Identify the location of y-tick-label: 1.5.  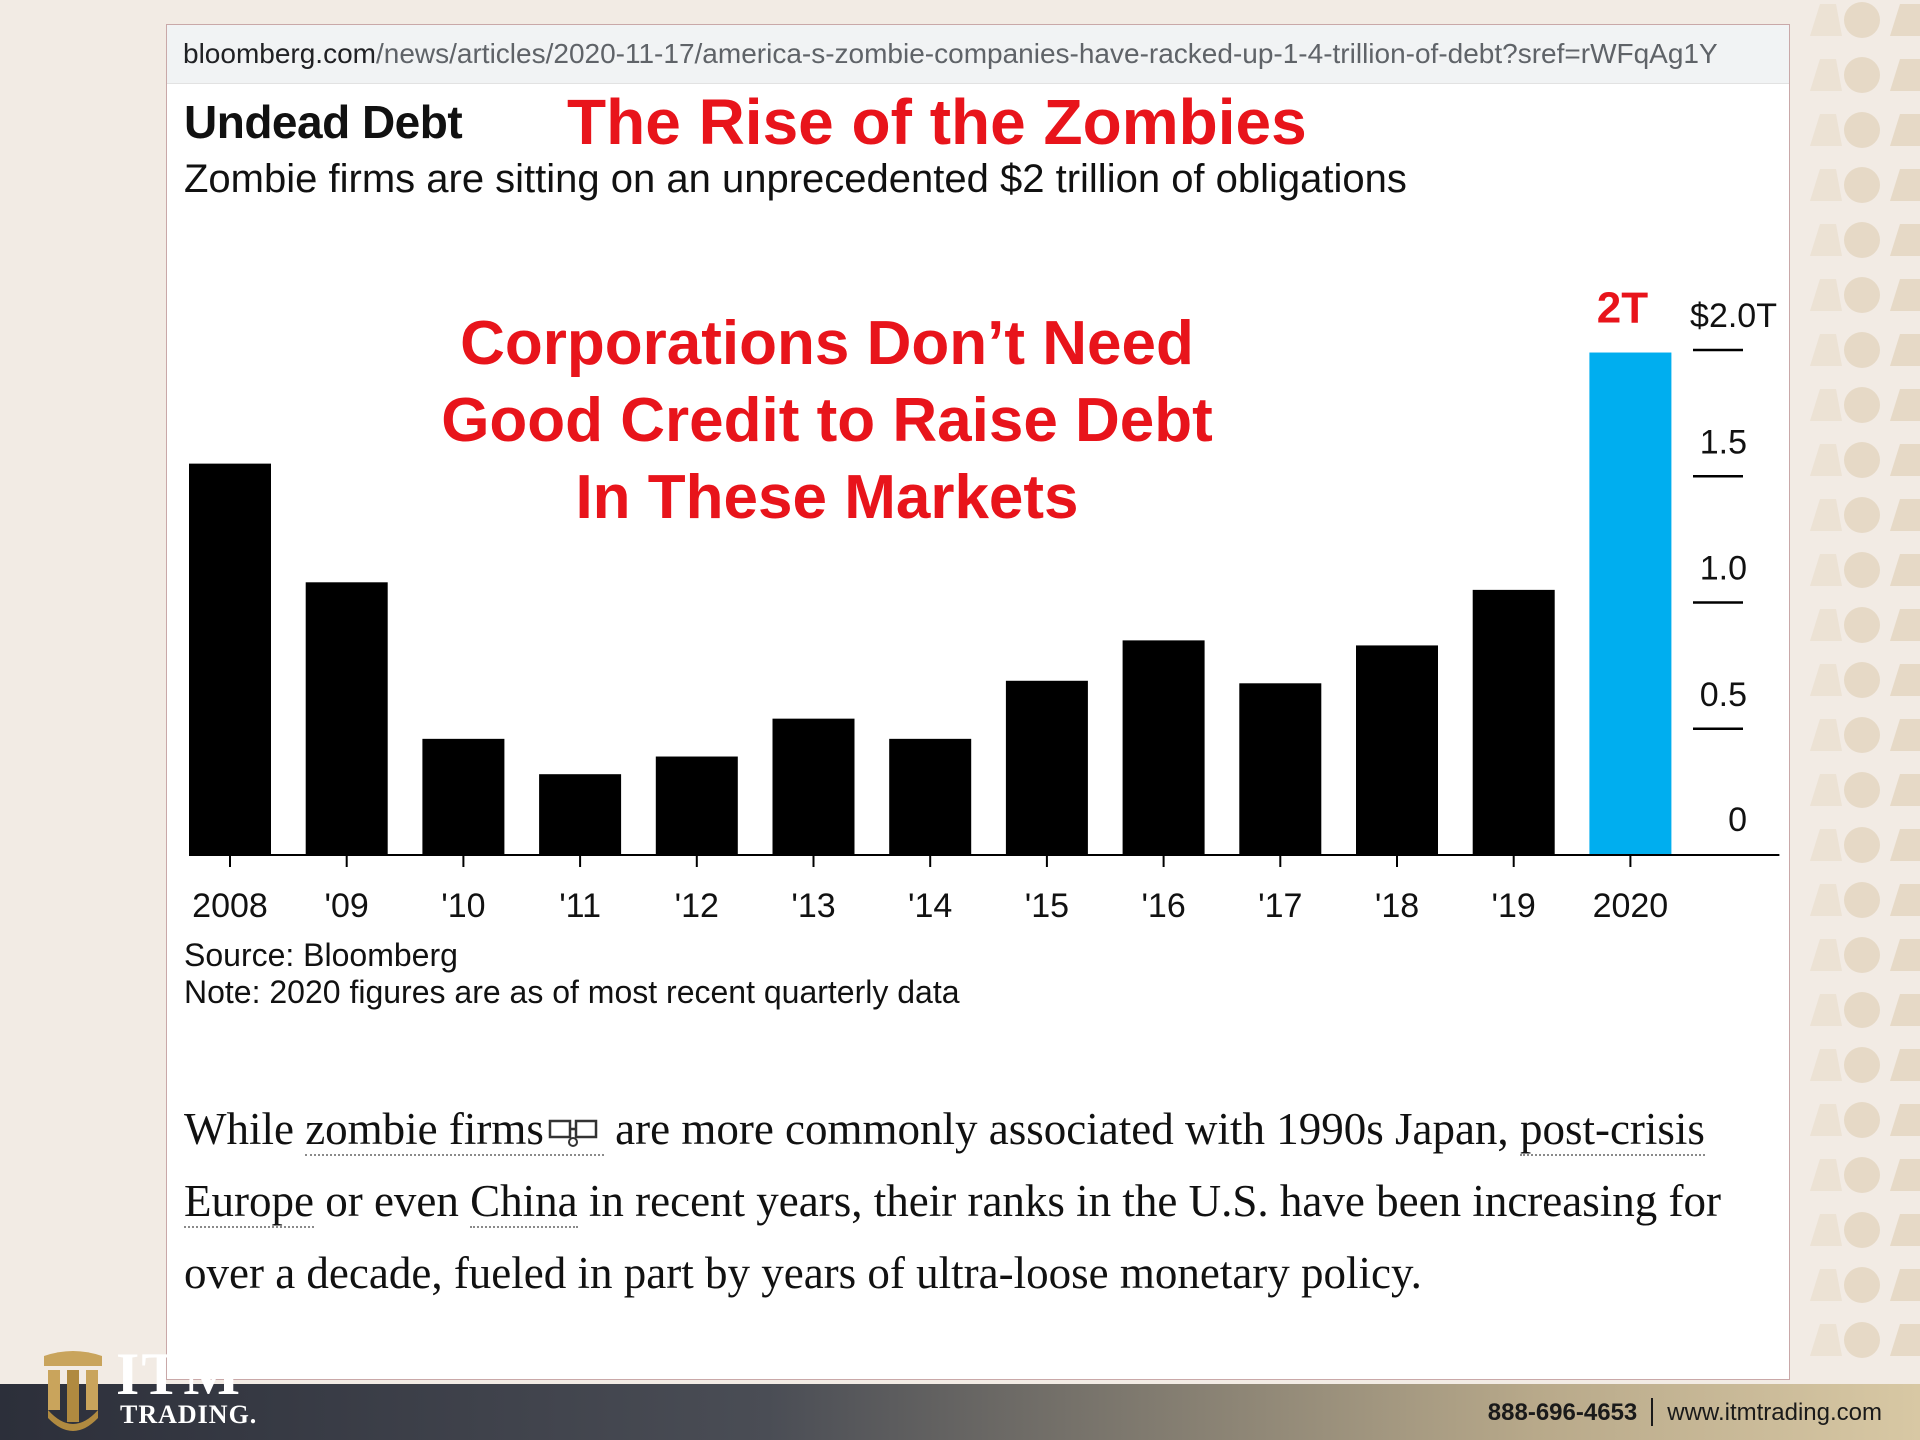
(1723, 442).